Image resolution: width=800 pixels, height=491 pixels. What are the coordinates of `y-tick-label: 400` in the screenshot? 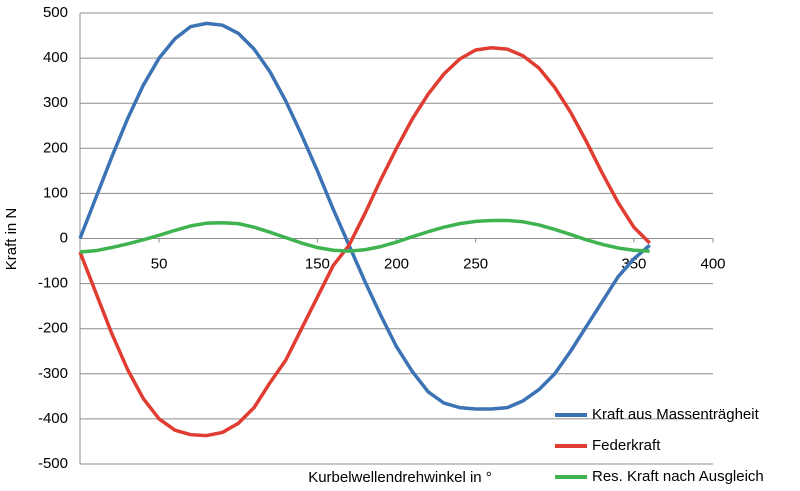 It's located at (55, 57).